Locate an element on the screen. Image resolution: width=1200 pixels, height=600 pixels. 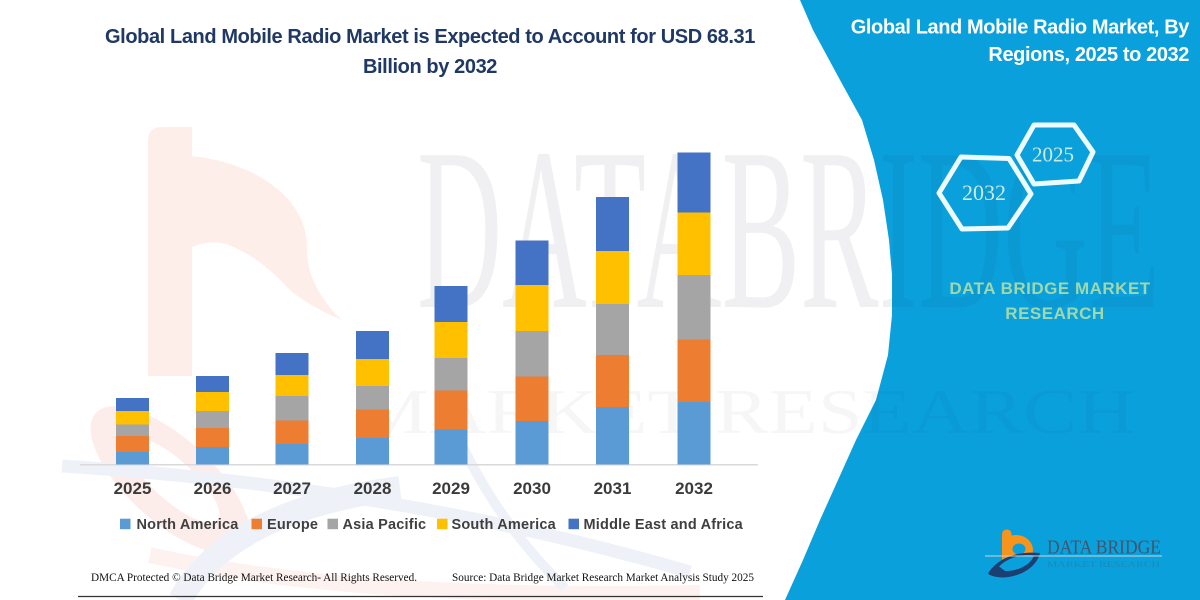
svg-text: South America is located at coordinates (504, 525).